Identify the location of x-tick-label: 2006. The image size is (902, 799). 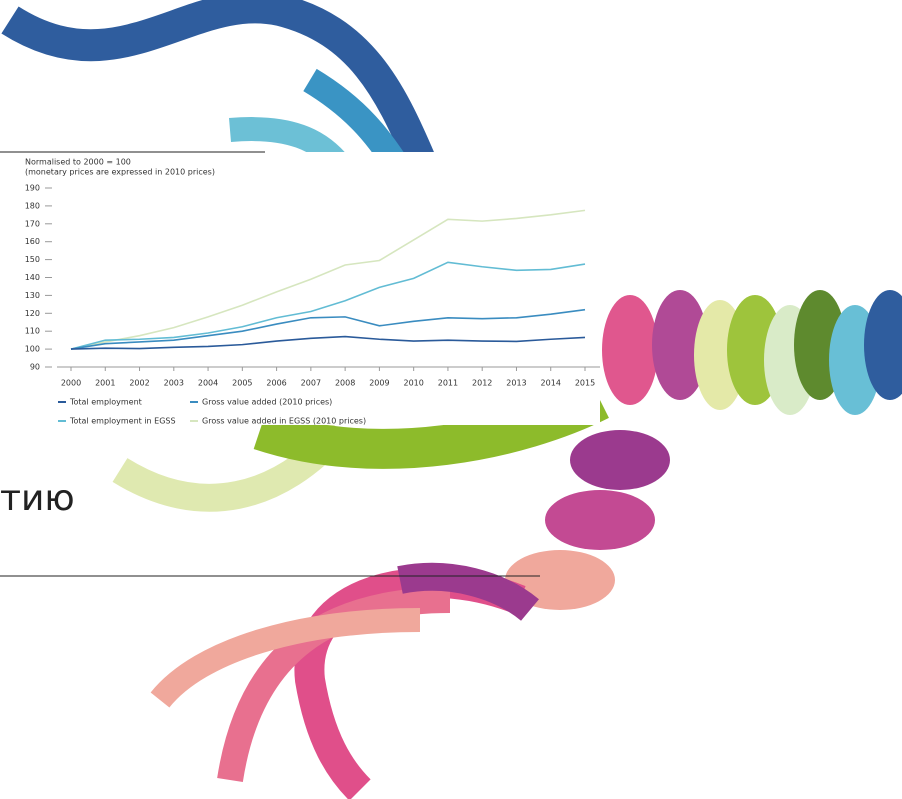
(276, 383).